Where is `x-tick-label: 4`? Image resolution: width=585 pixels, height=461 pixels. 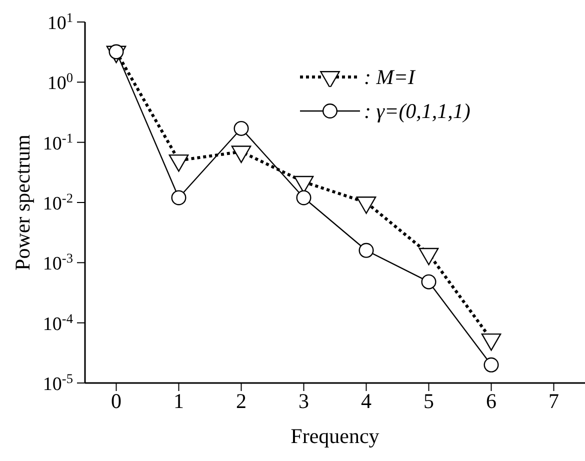 x-tick-label: 4 is located at coordinates (366, 400).